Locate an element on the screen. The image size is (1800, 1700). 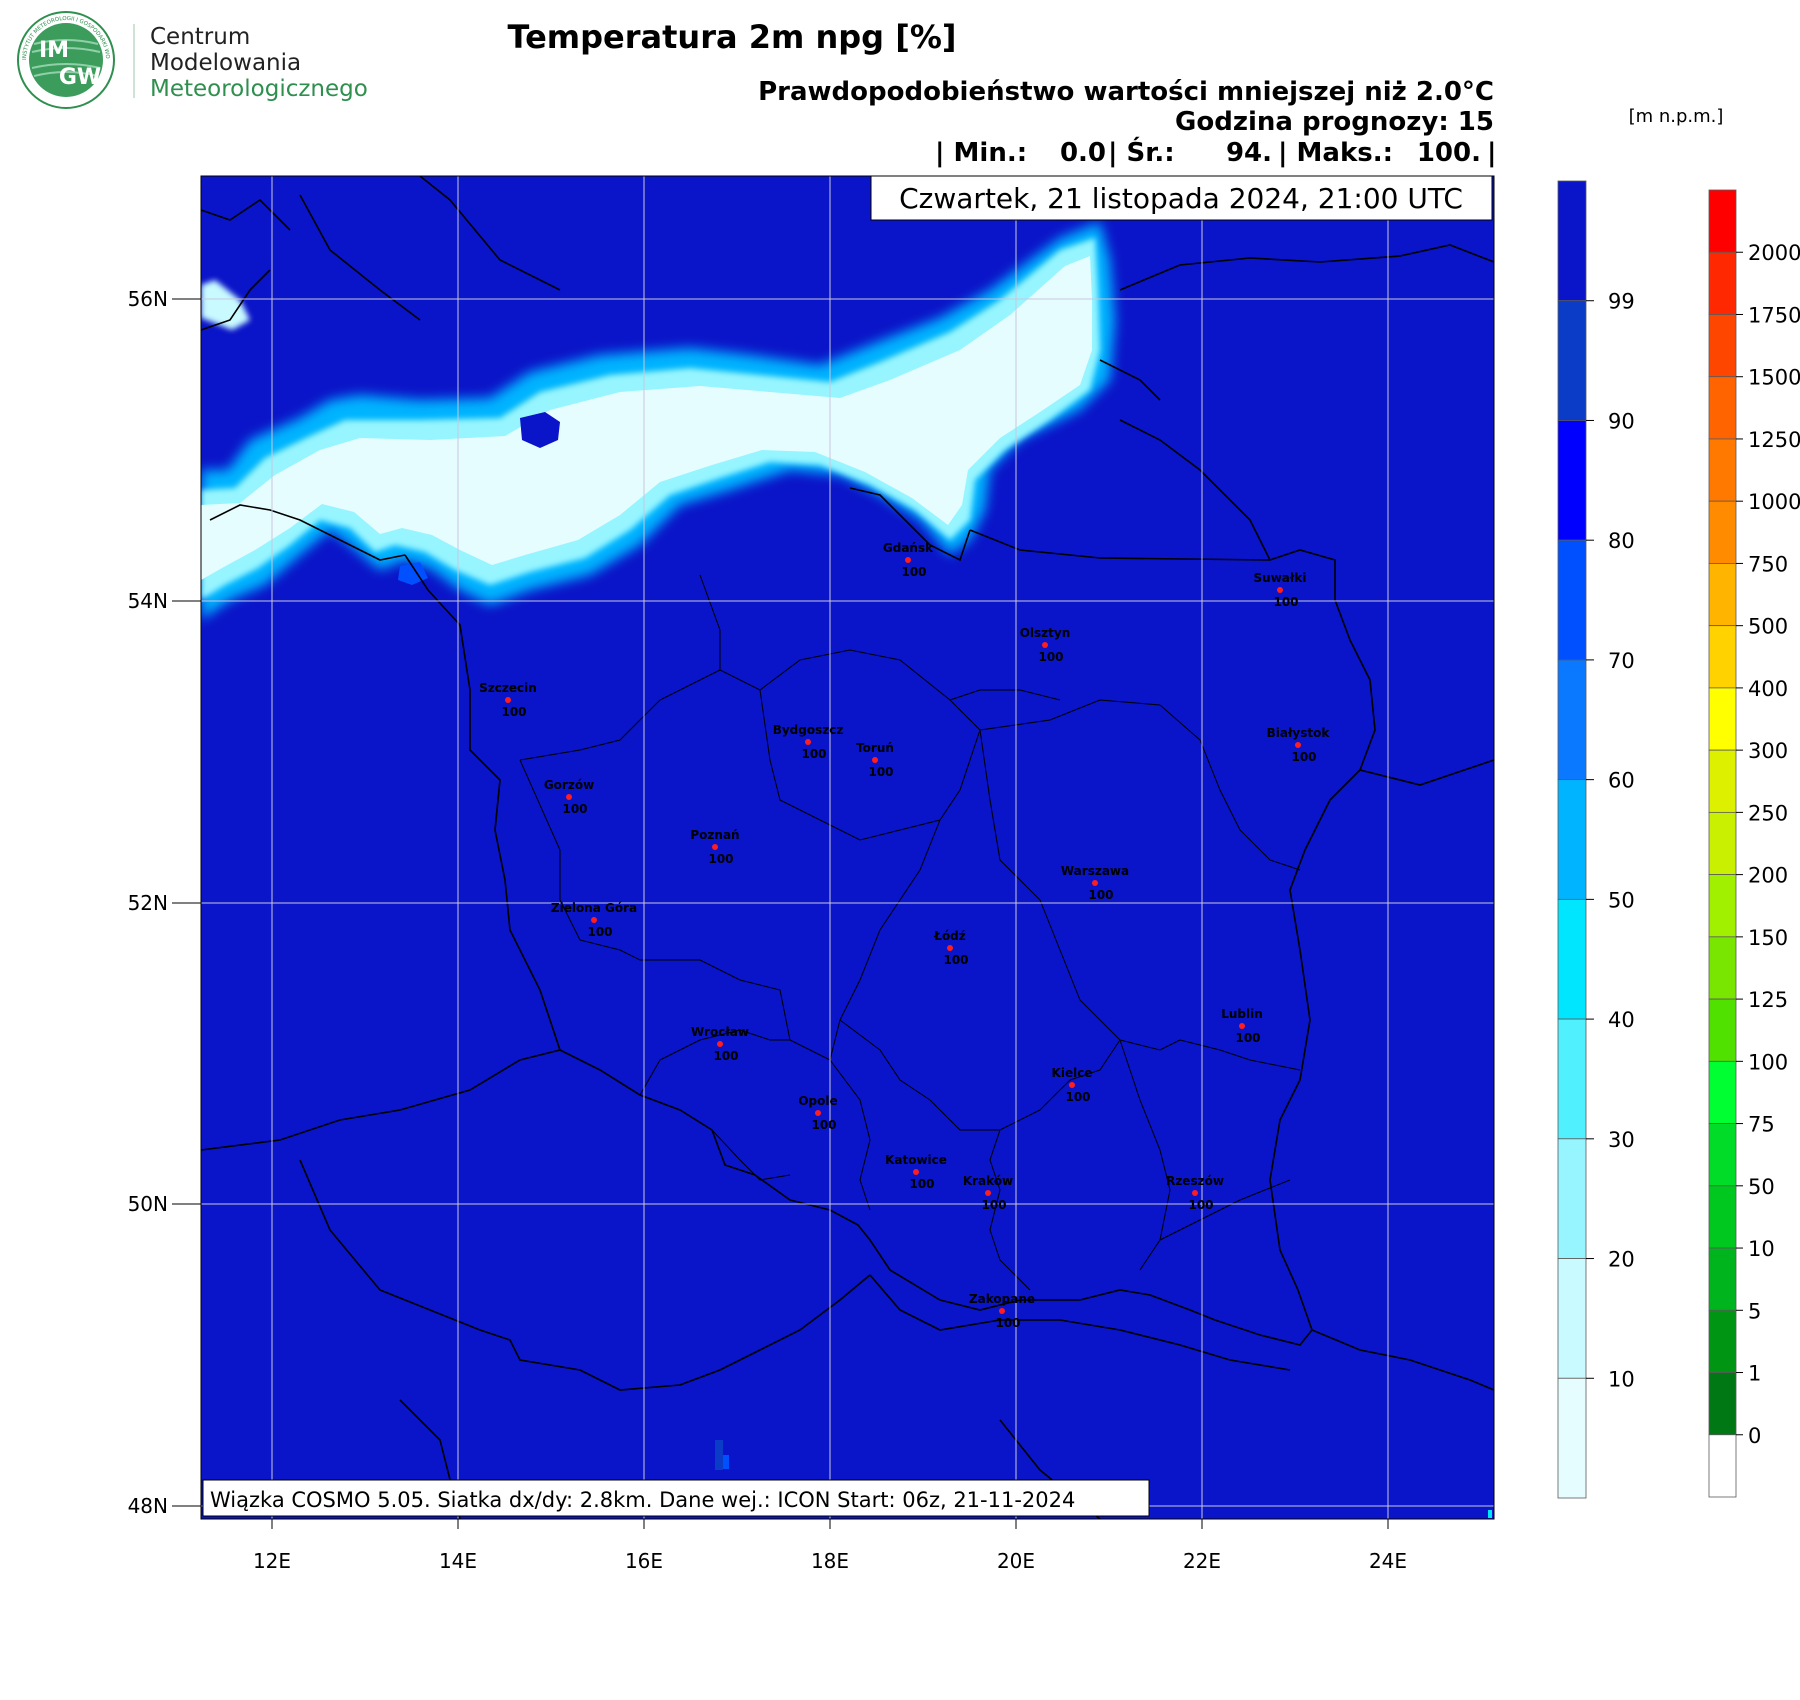
swedish-coast is located at coordinates (360, 257).